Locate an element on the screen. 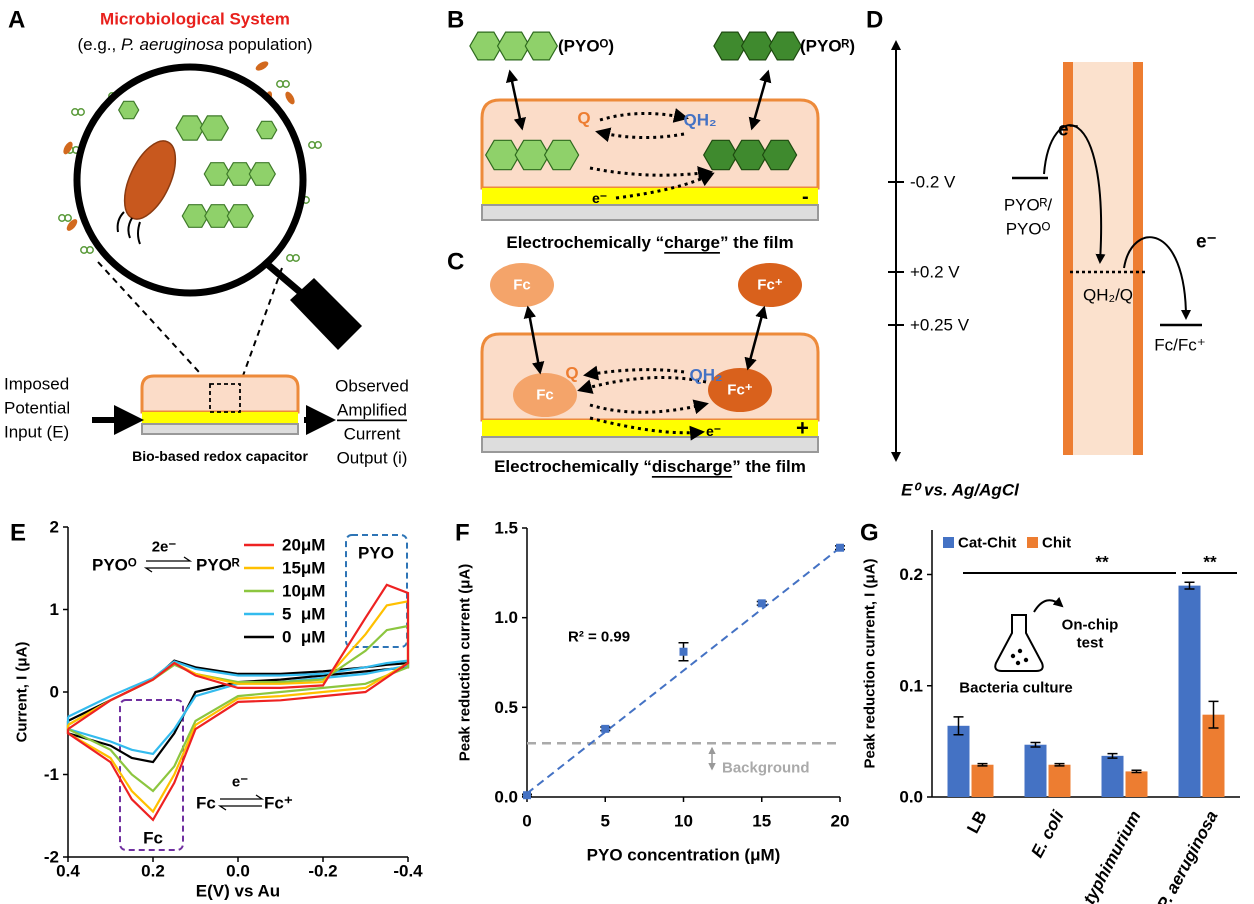 This screenshot has height=904, width=1254. x-tick-label: -0.2 is located at coordinates (322, 871).